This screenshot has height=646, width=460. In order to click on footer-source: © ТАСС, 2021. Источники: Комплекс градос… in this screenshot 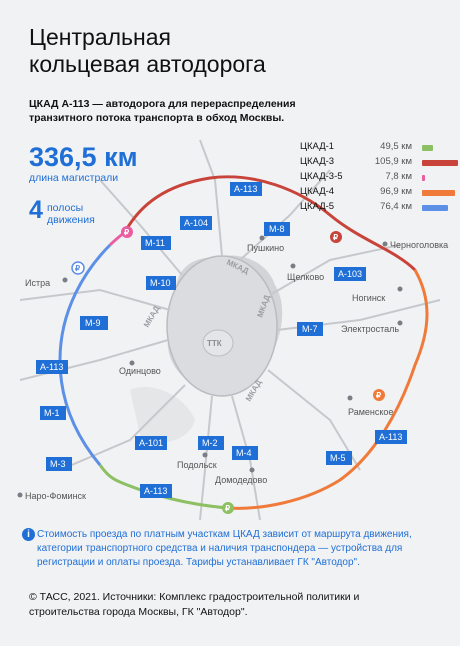, I will do `click(194, 604)`.